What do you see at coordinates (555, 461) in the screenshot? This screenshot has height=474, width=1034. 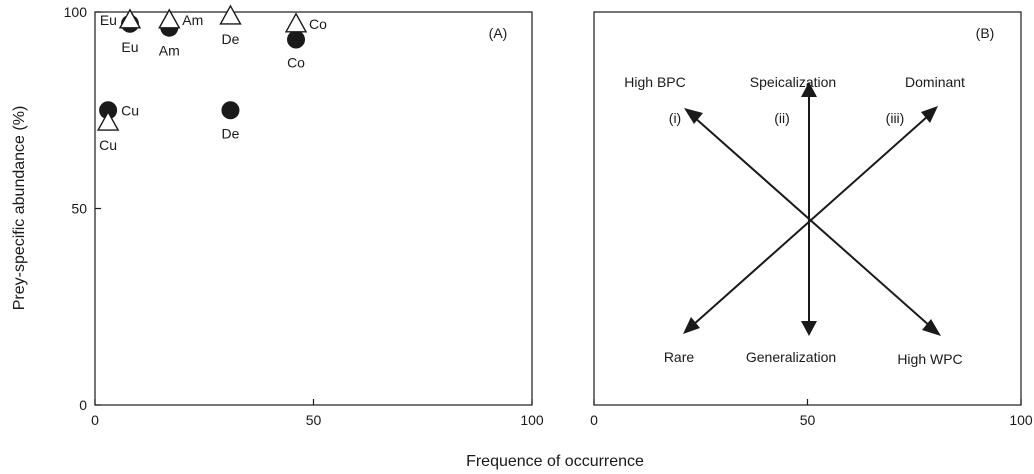 I see `x-axis-title: Frequence of occurrence` at bounding box center [555, 461].